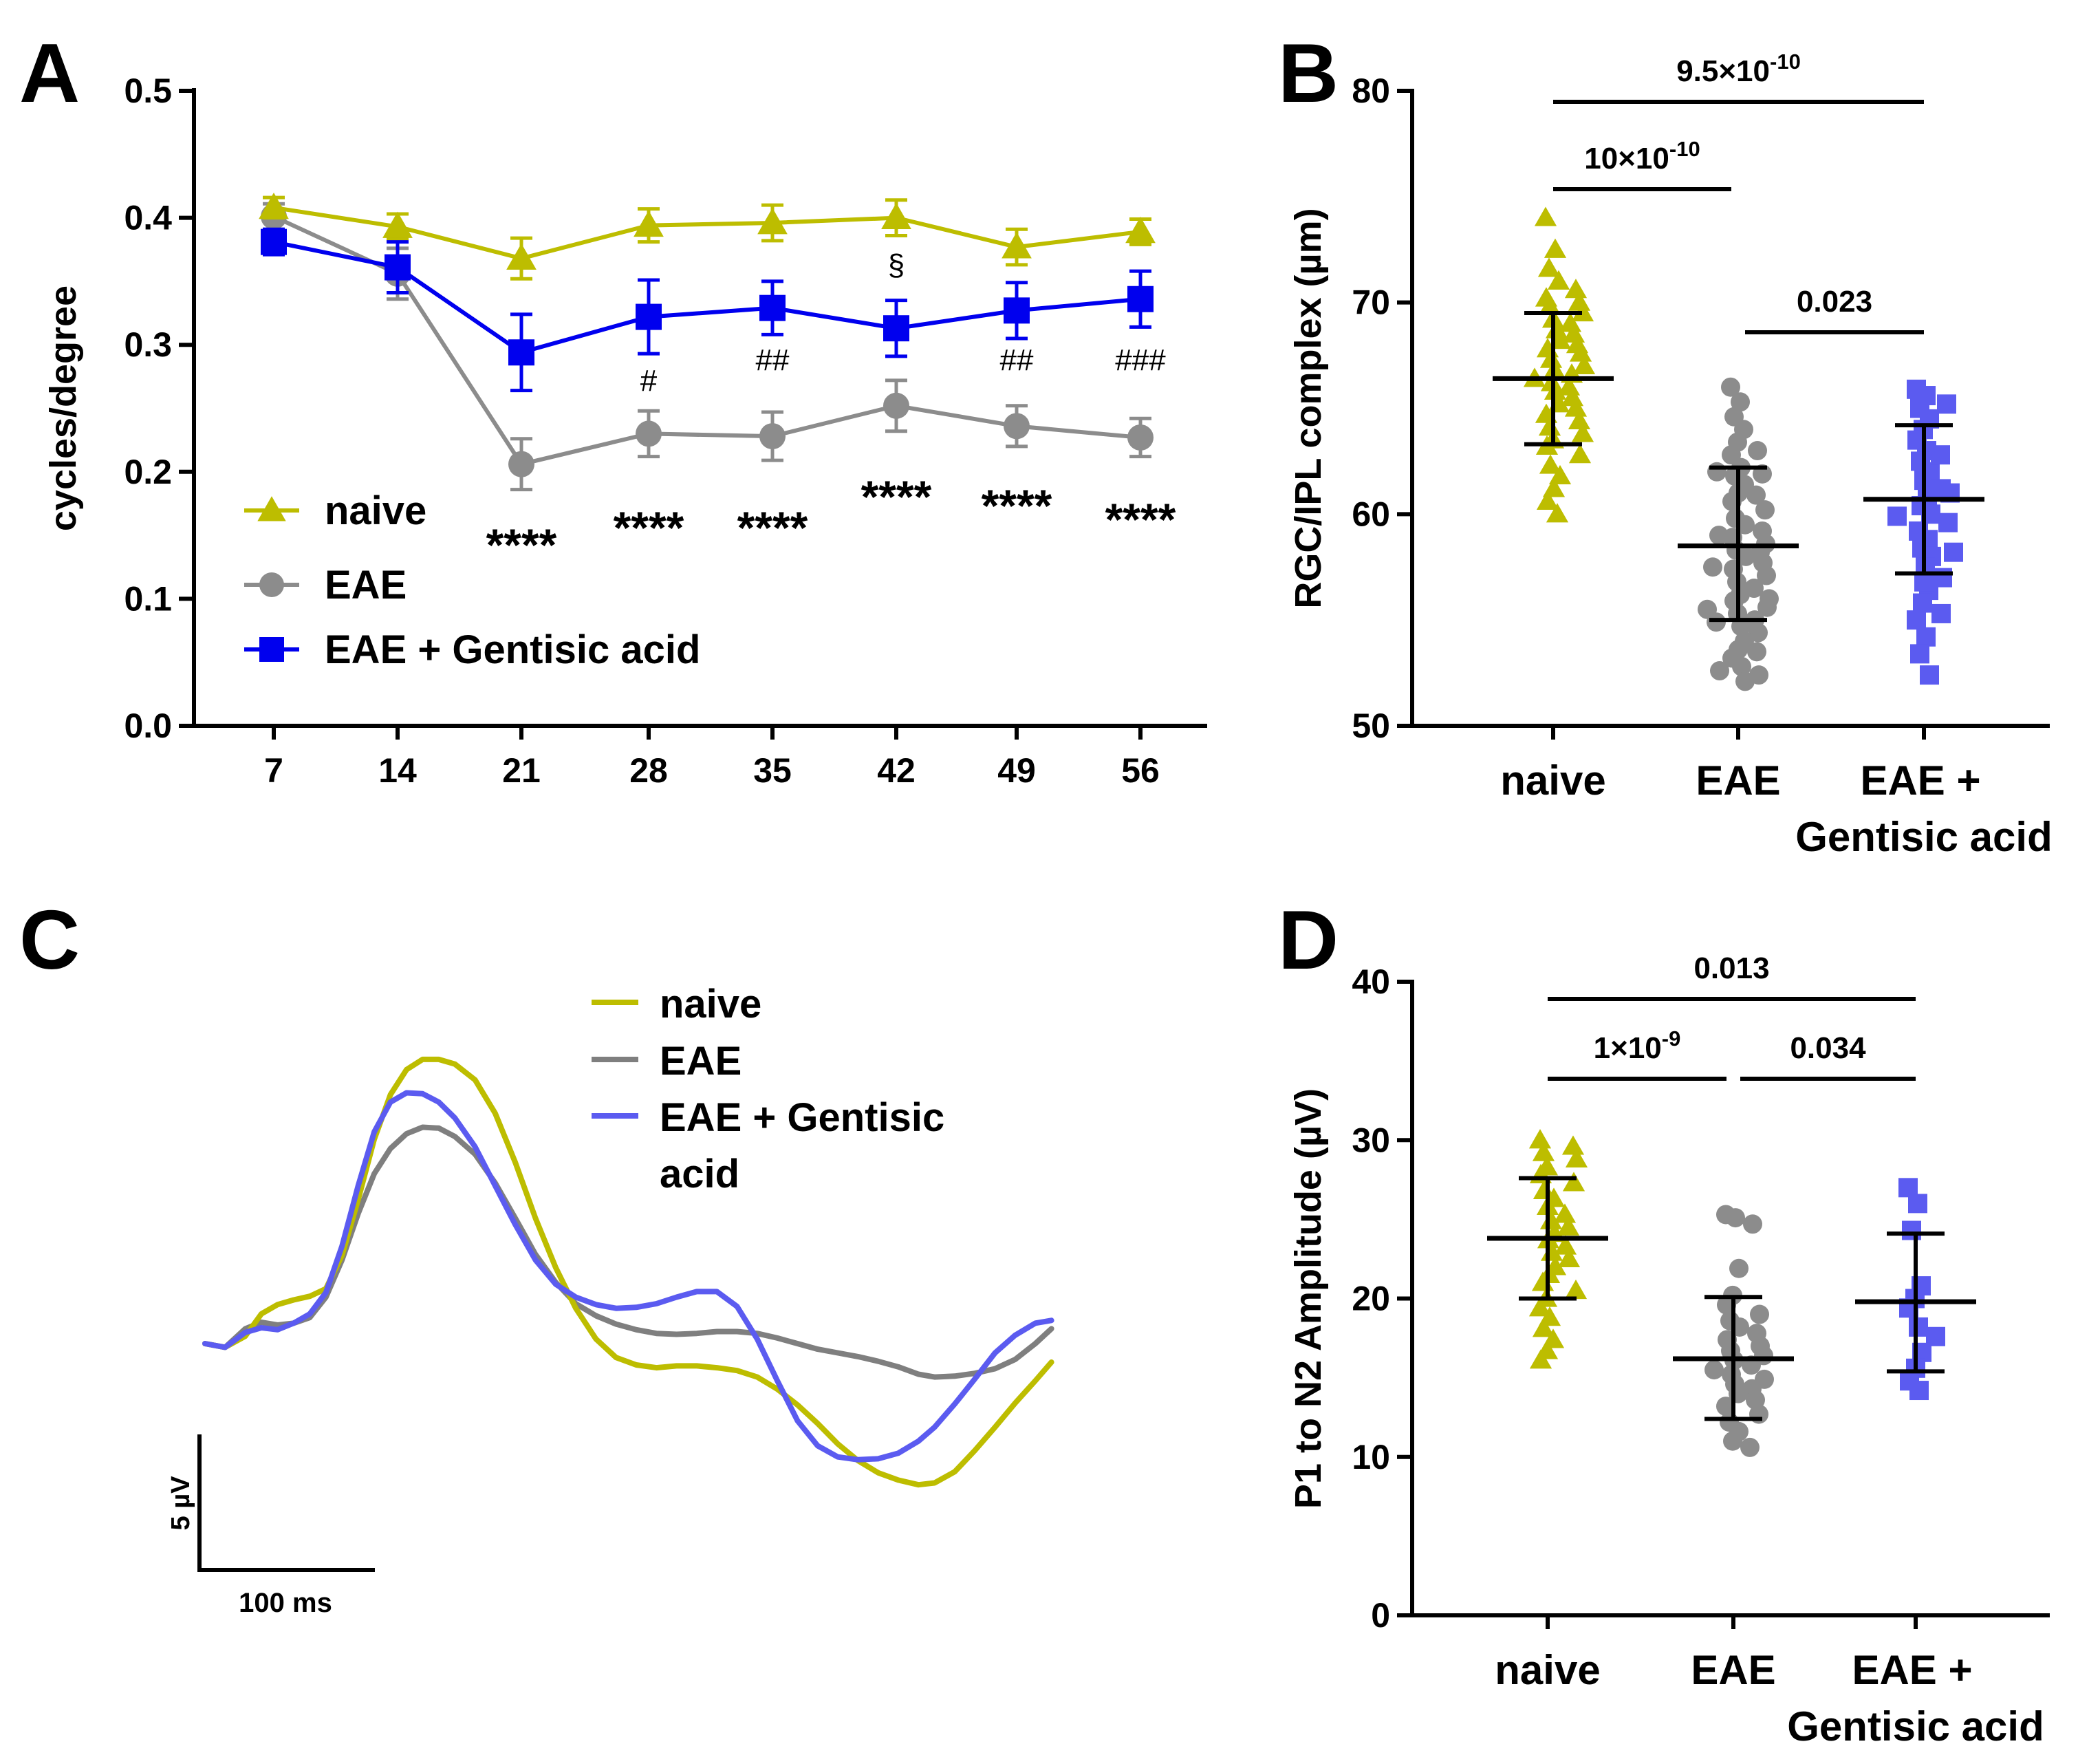 The width and height of the screenshot is (2100, 1755). What do you see at coordinates (1380, 1616) in the screenshot?
I see `d-y-tick-label: 0` at bounding box center [1380, 1616].